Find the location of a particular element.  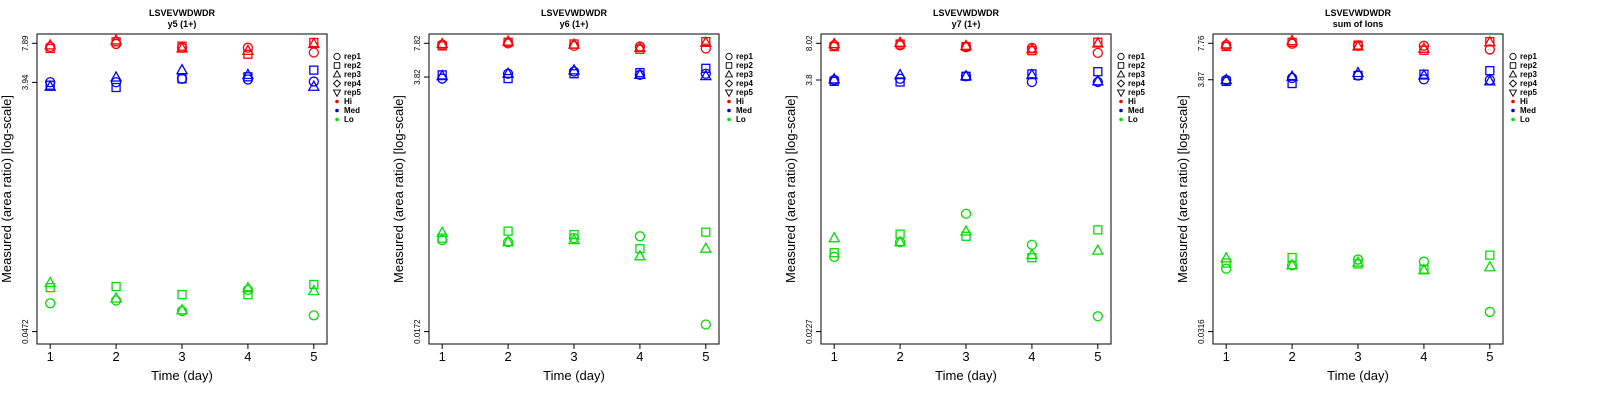

data-point-lo-rep3-day4 is located at coordinates (248, 287).